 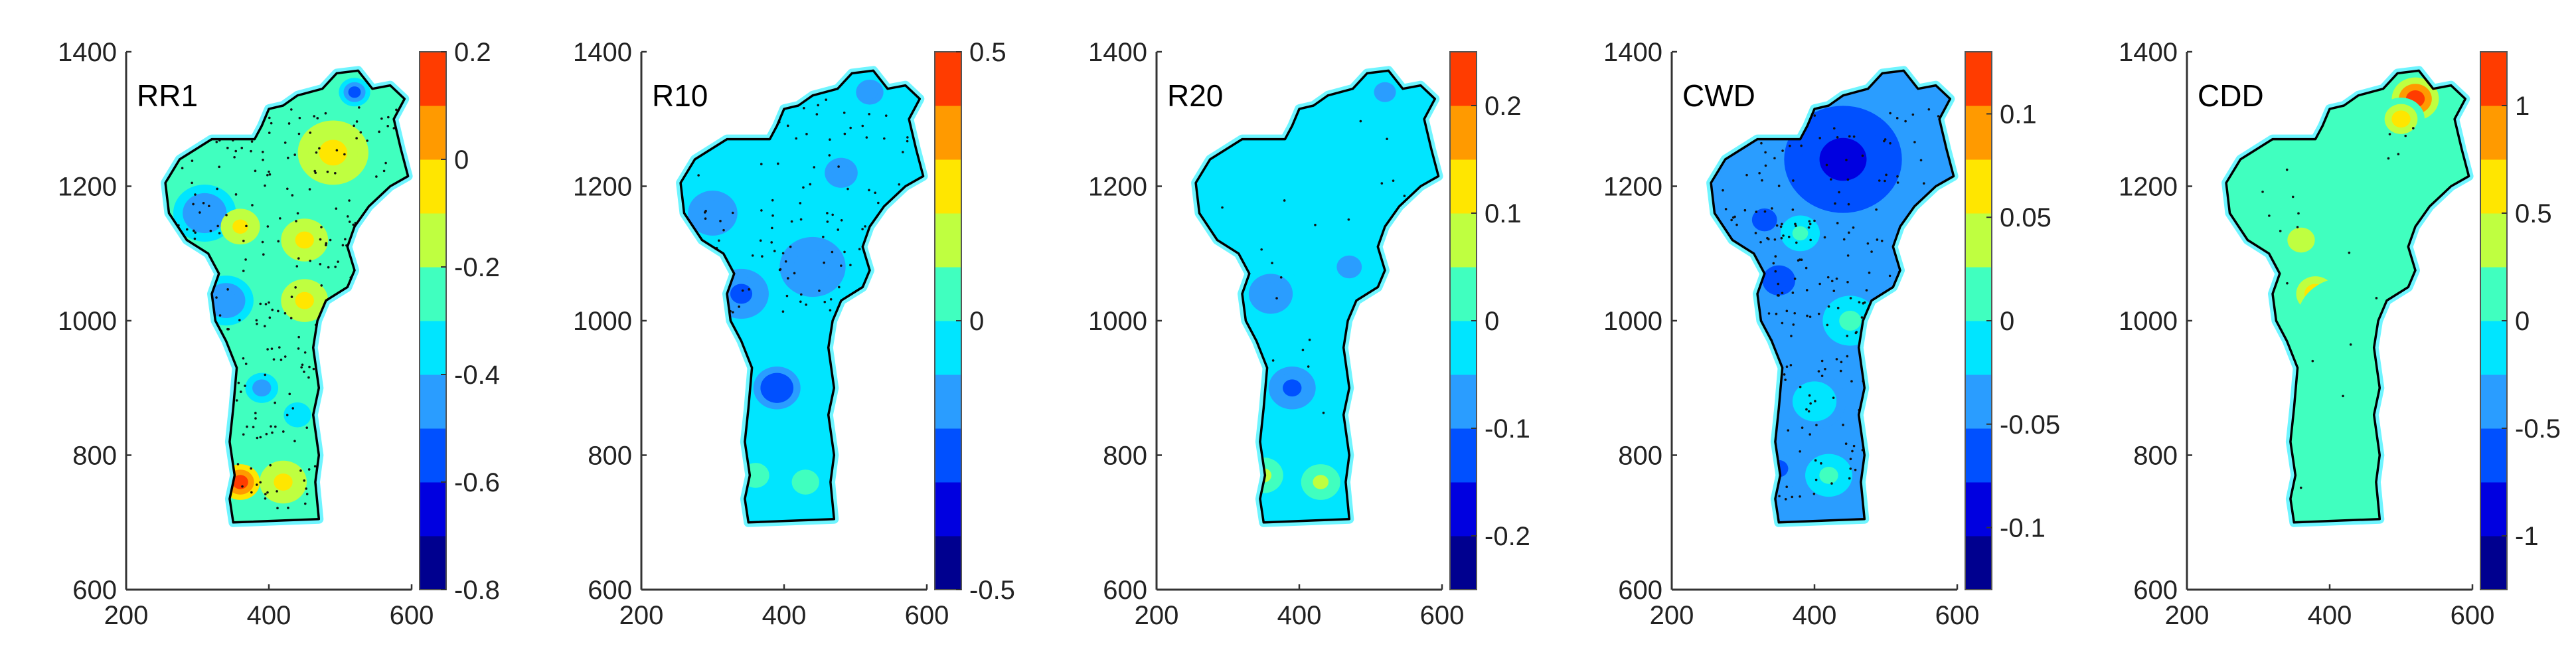 What do you see at coordinates (1640, 456) in the screenshot?
I see `y-tick-label: 800` at bounding box center [1640, 456].